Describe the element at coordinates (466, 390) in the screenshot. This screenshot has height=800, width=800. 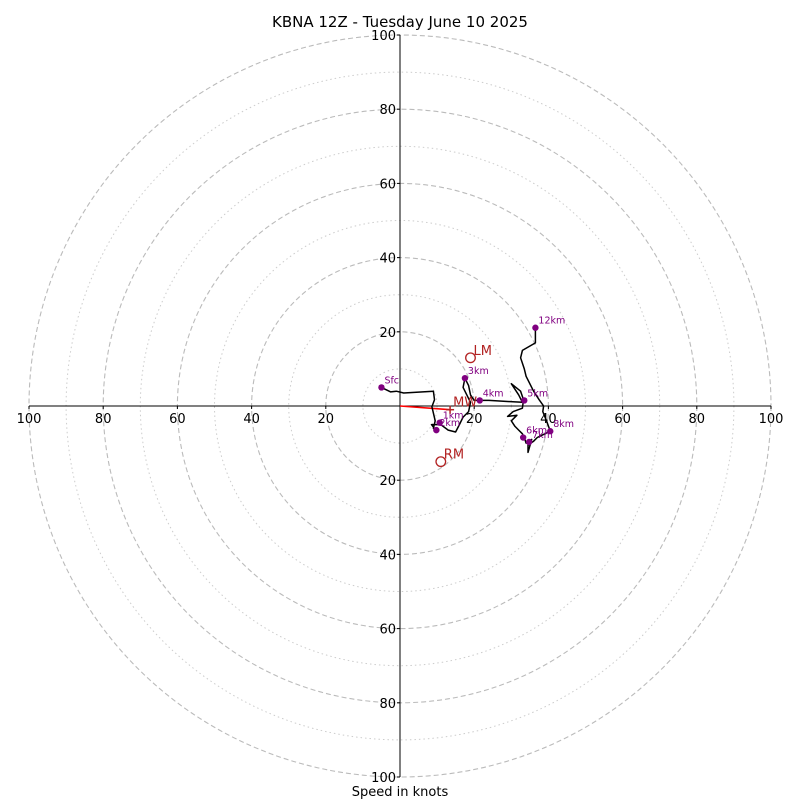
I see `hodograph-trace` at that location.